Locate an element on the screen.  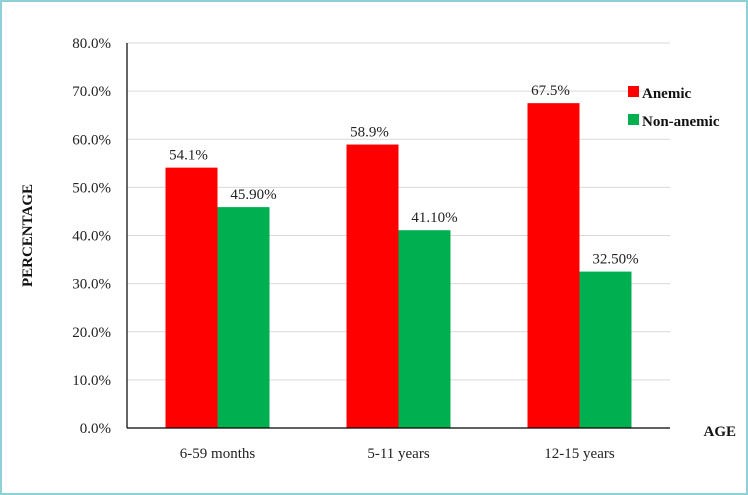
data-label: 32.50% is located at coordinates (615, 260).